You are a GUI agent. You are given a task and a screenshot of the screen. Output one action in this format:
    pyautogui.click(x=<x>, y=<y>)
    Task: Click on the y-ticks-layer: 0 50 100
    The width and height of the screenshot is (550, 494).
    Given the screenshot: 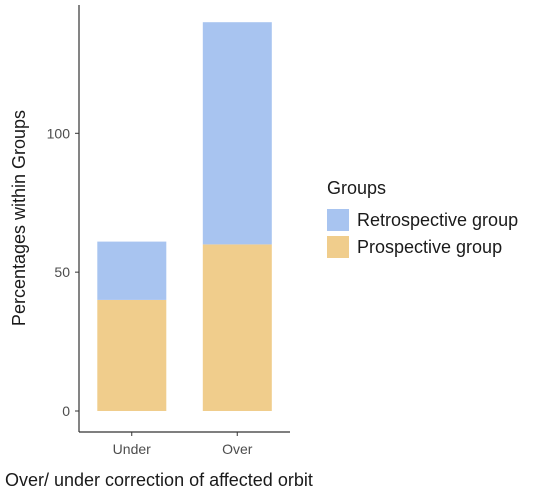 What is the action you would take?
    pyautogui.click(x=63, y=272)
    